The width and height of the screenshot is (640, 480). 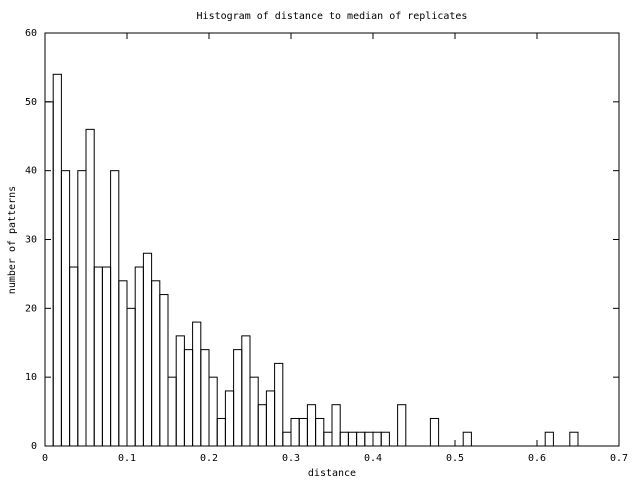 I want to click on x-tick-label: 0.2, so click(x=209, y=458).